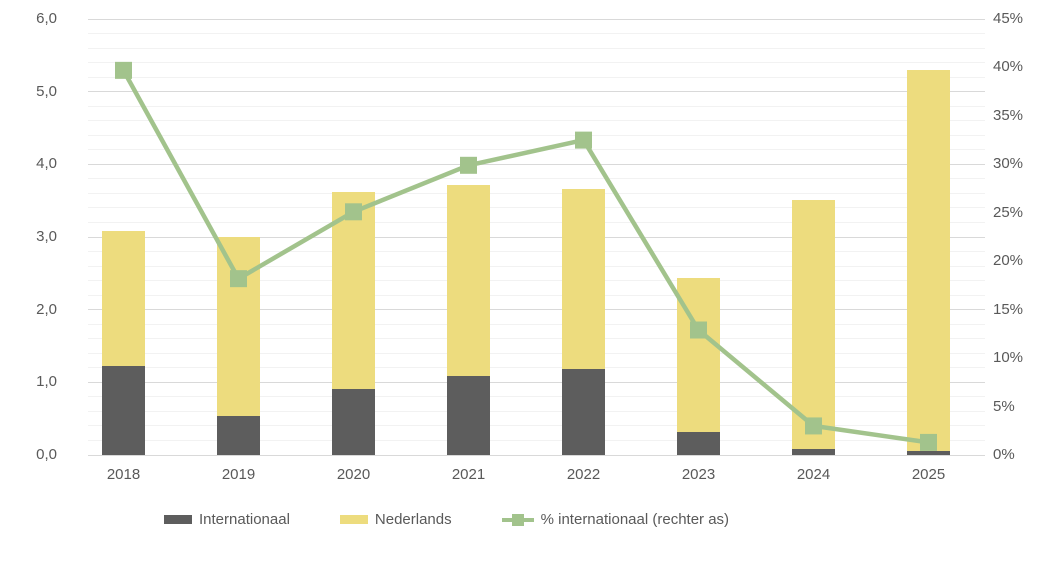  Describe the element at coordinates (238, 326) in the screenshot. I see `bar-nederlands-2019` at that location.